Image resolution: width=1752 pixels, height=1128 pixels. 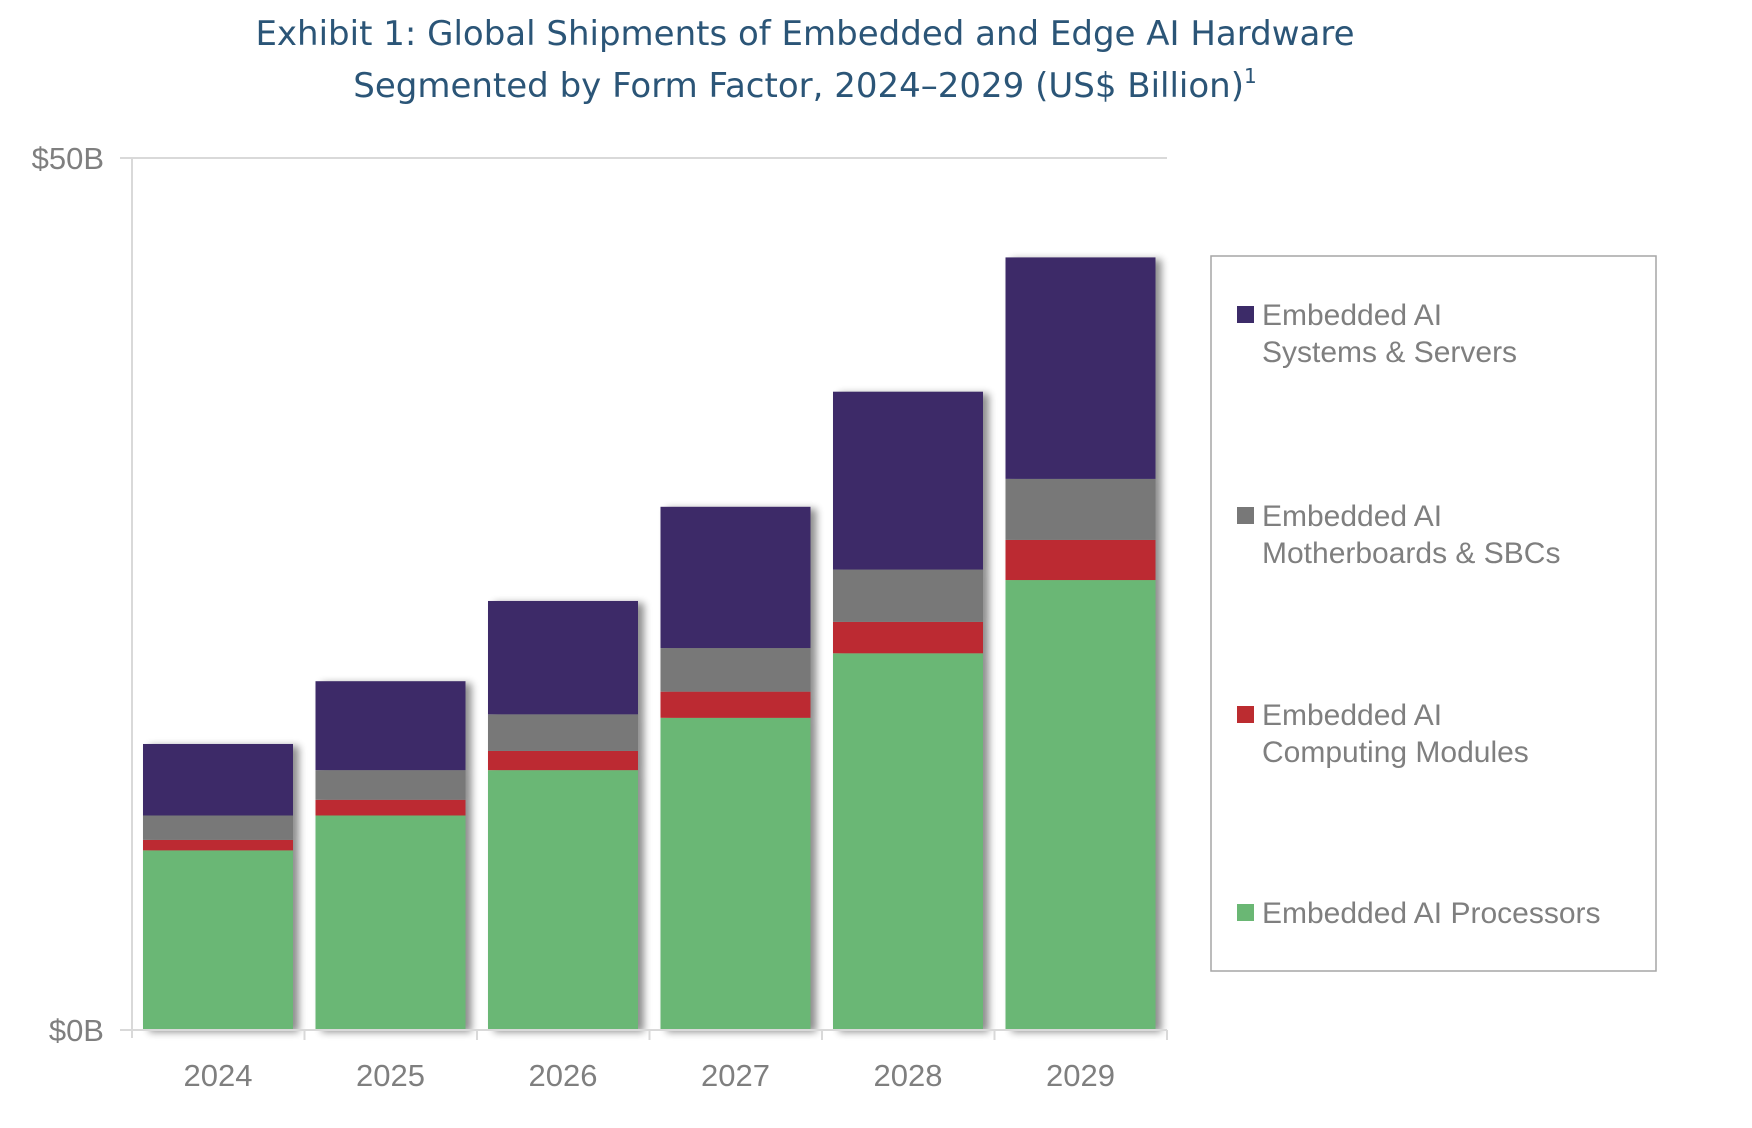 I want to click on legend-label: Motherboards & SBCs, so click(x=1411, y=553).